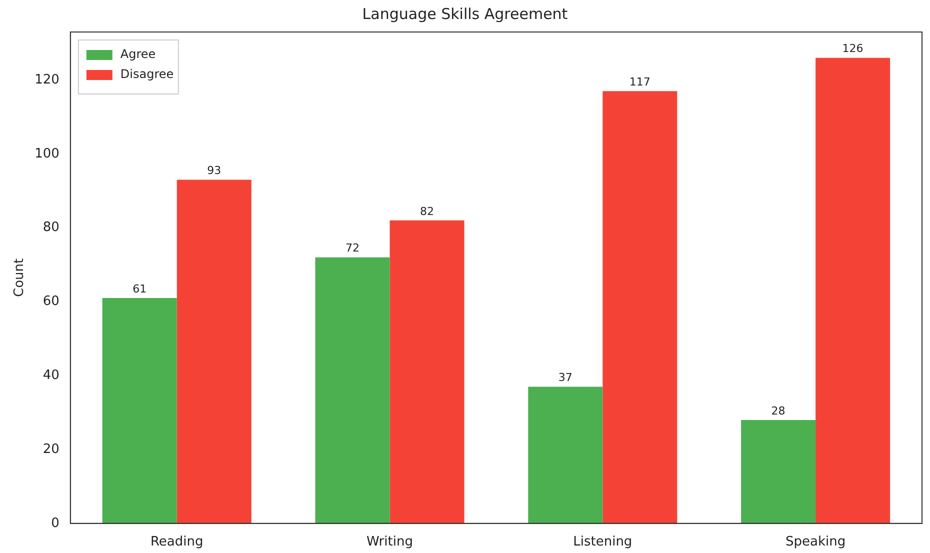 The image size is (930, 553). Describe the element at coordinates (139, 289) in the screenshot. I see `data-label: 61` at that location.